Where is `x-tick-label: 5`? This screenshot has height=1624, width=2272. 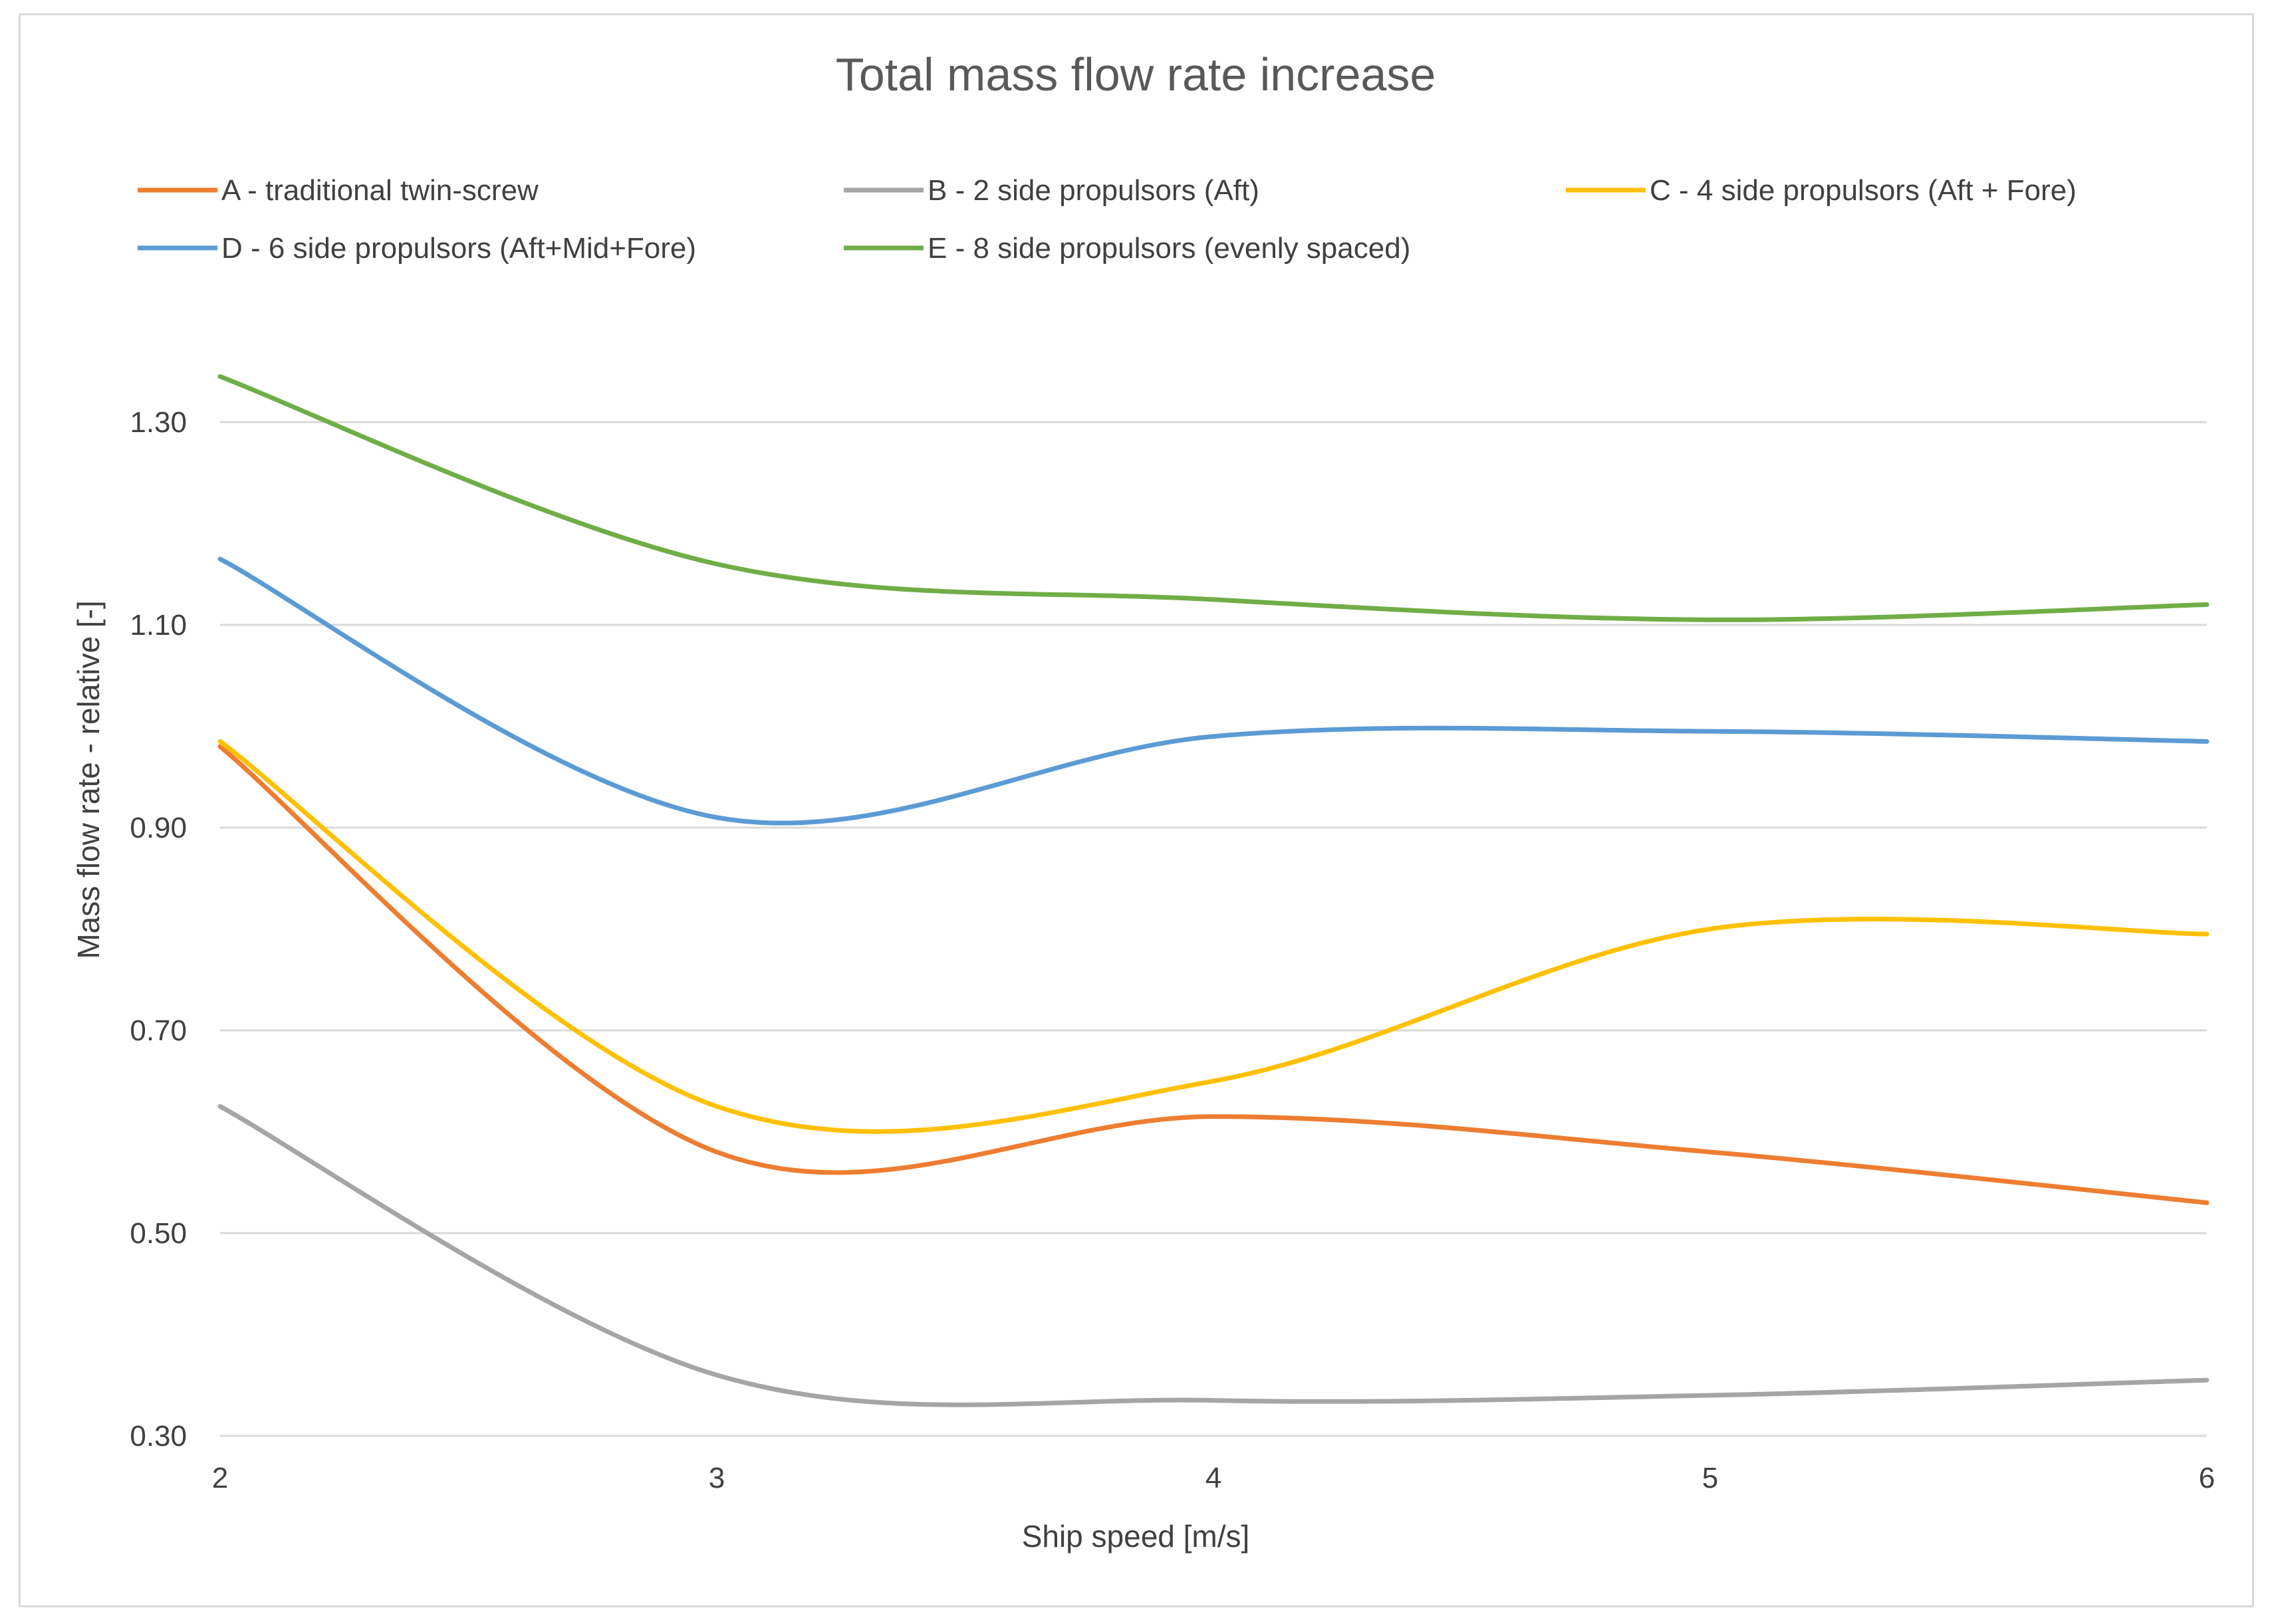 x-tick-label: 5 is located at coordinates (1710, 1478).